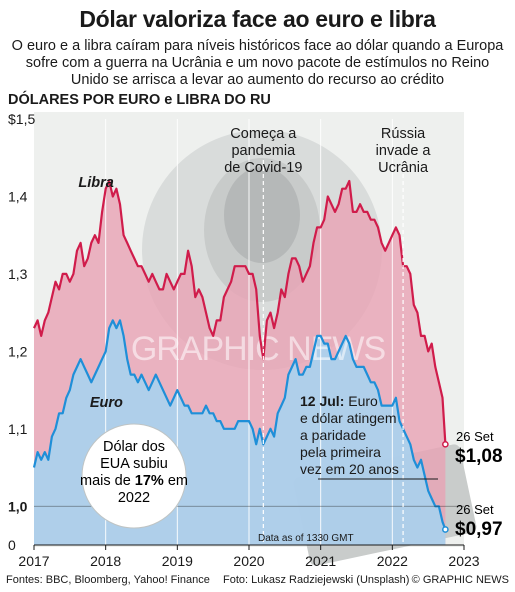  What do you see at coordinates (18, 506) in the screenshot?
I see `y-tick-label: 1,0` at bounding box center [18, 506].